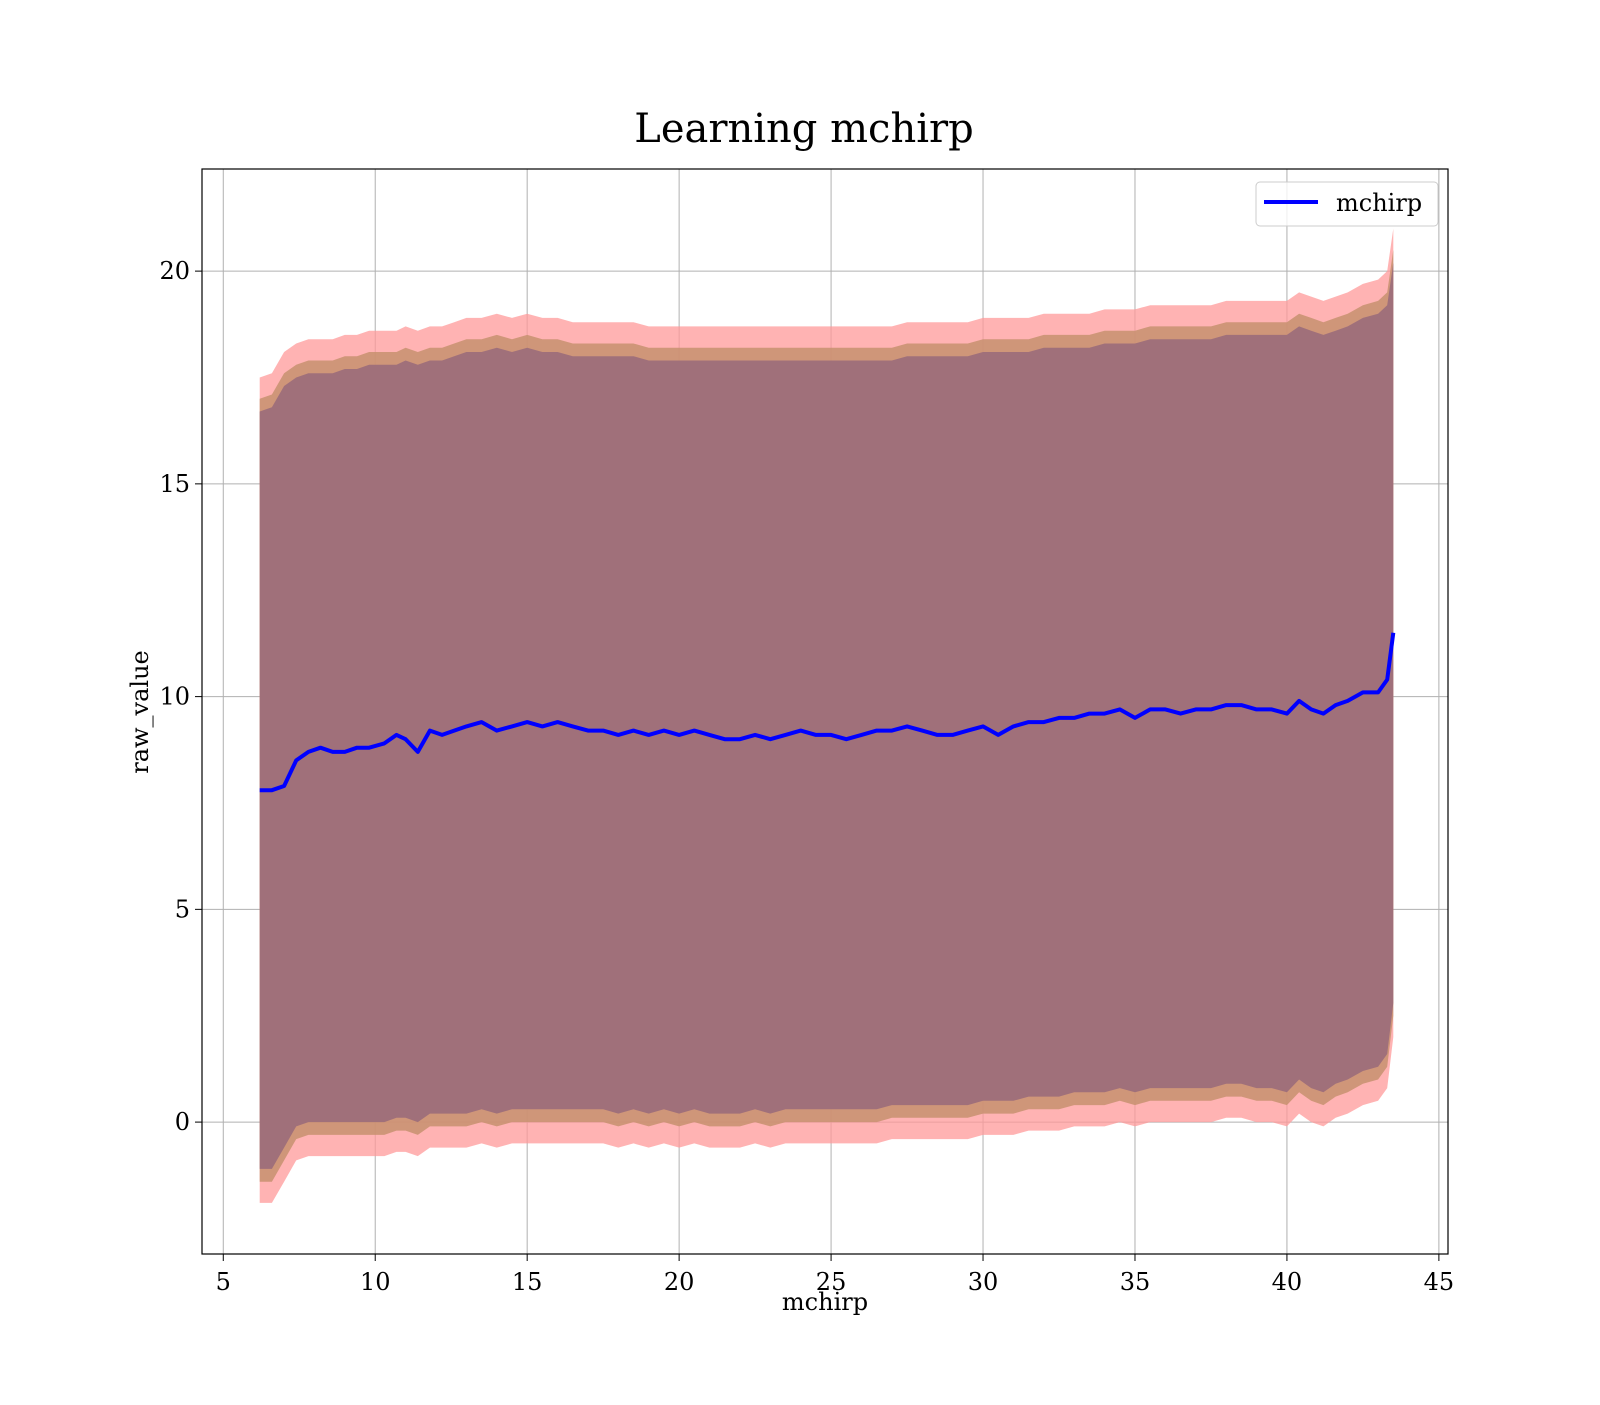 This screenshot has height=1405, width=1600. I want to click on x-tick-label: 10, so click(375, 1282).